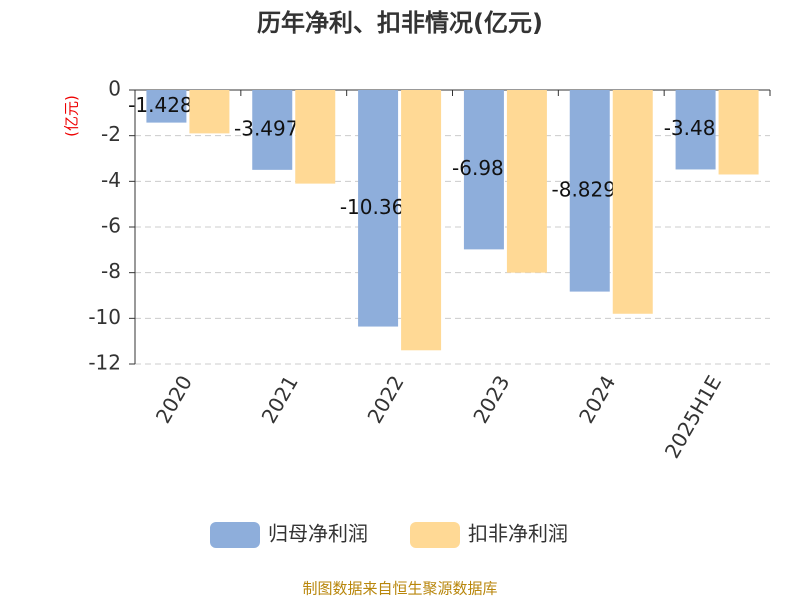 This screenshot has width=800, height=600. I want to click on data-label: -10.36, so click(372, 207).